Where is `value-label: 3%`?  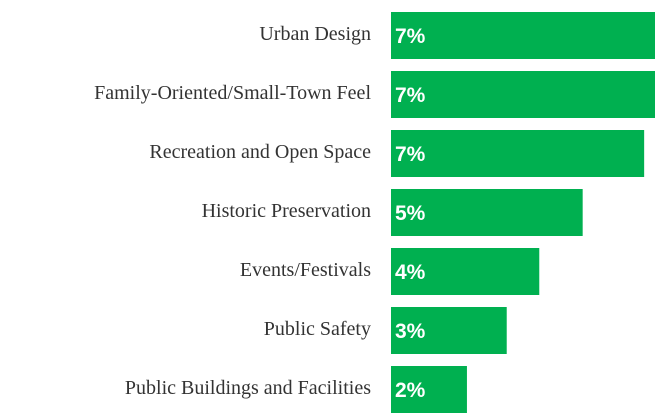 value-label: 3% is located at coordinates (410, 331).